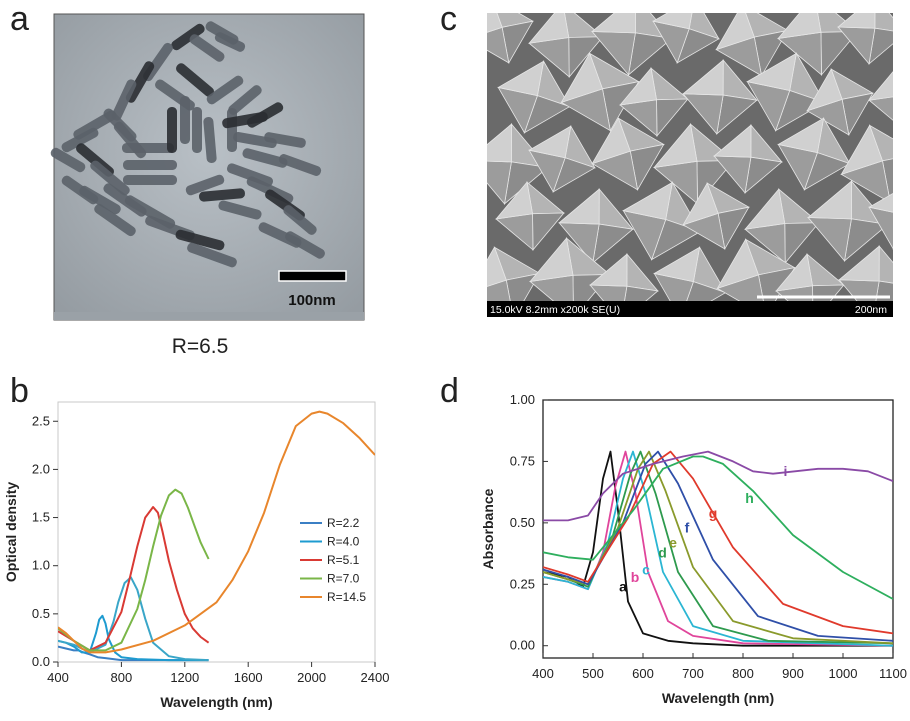 The image size is (910, 721). What do you see at coordinates (555, 310) in the screenshot?
I see `sem-info: 15.0kV 8.2mm x200k SE(U)` at bounding box center [555, 310].